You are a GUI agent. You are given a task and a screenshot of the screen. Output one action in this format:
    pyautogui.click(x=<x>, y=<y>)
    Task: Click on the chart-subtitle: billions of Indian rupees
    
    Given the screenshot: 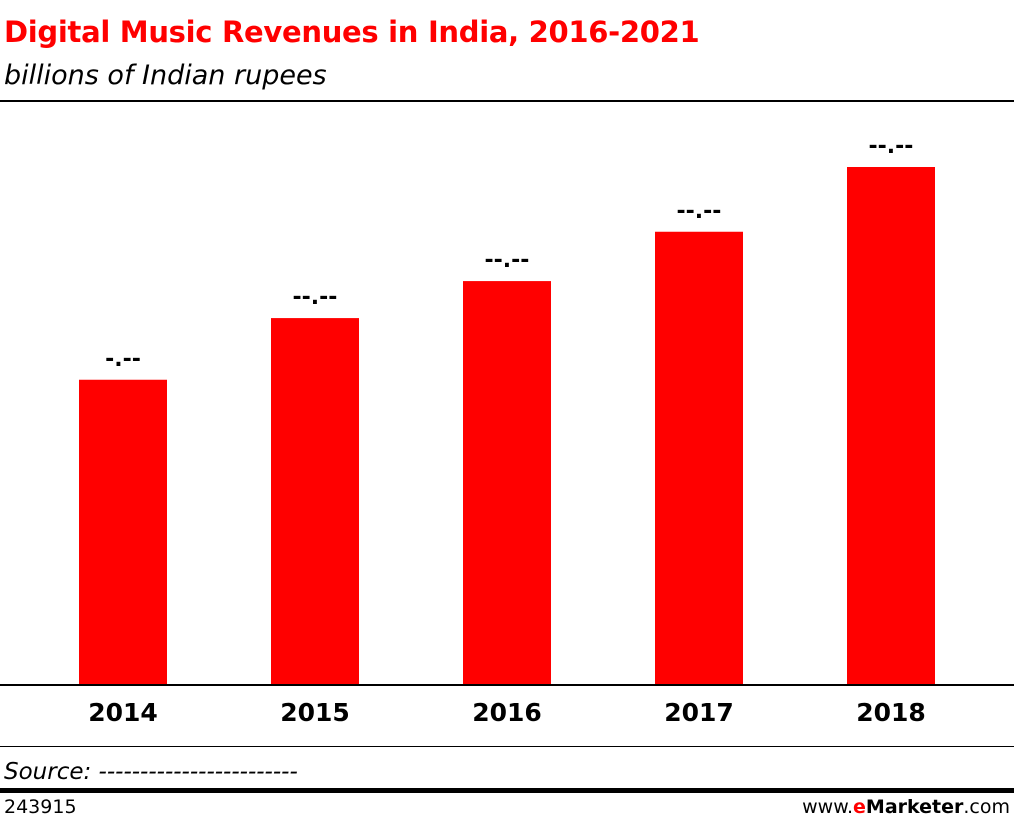 What is the action you would take?
    pyautogui.click(x=165, y=75)
    